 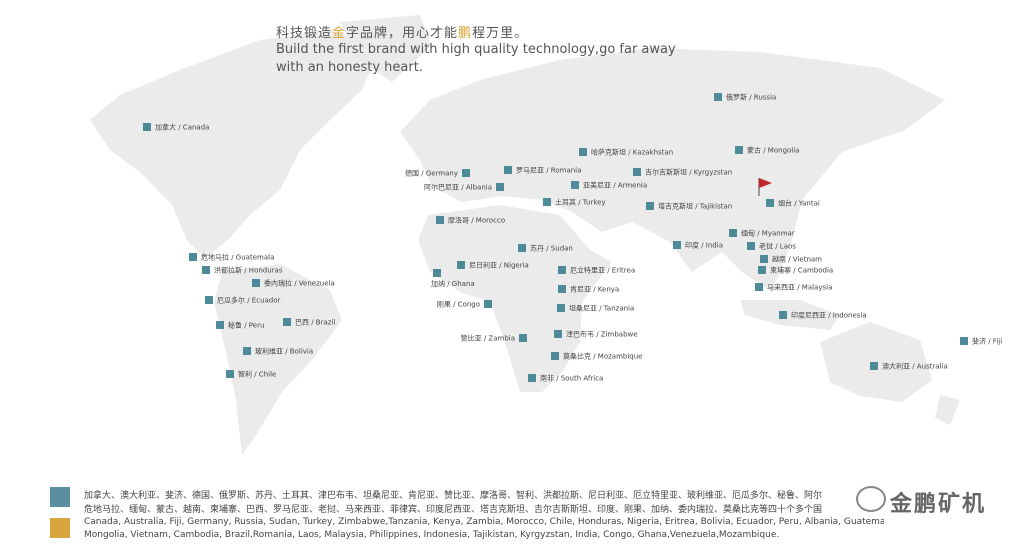 I want to click on country-label: 土耳其 / Turkey, so click(x=580, y=202).